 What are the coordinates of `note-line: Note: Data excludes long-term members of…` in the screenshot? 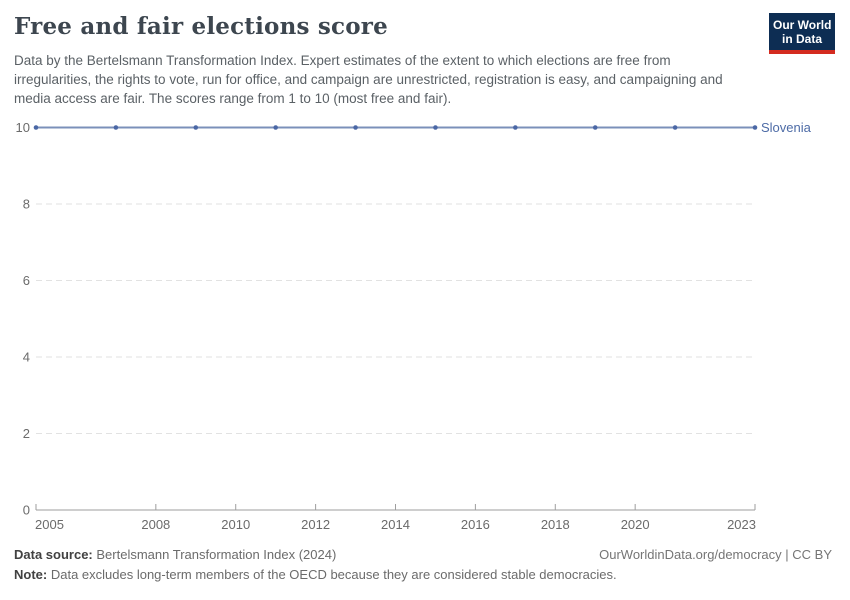 It's located at (423, 574).